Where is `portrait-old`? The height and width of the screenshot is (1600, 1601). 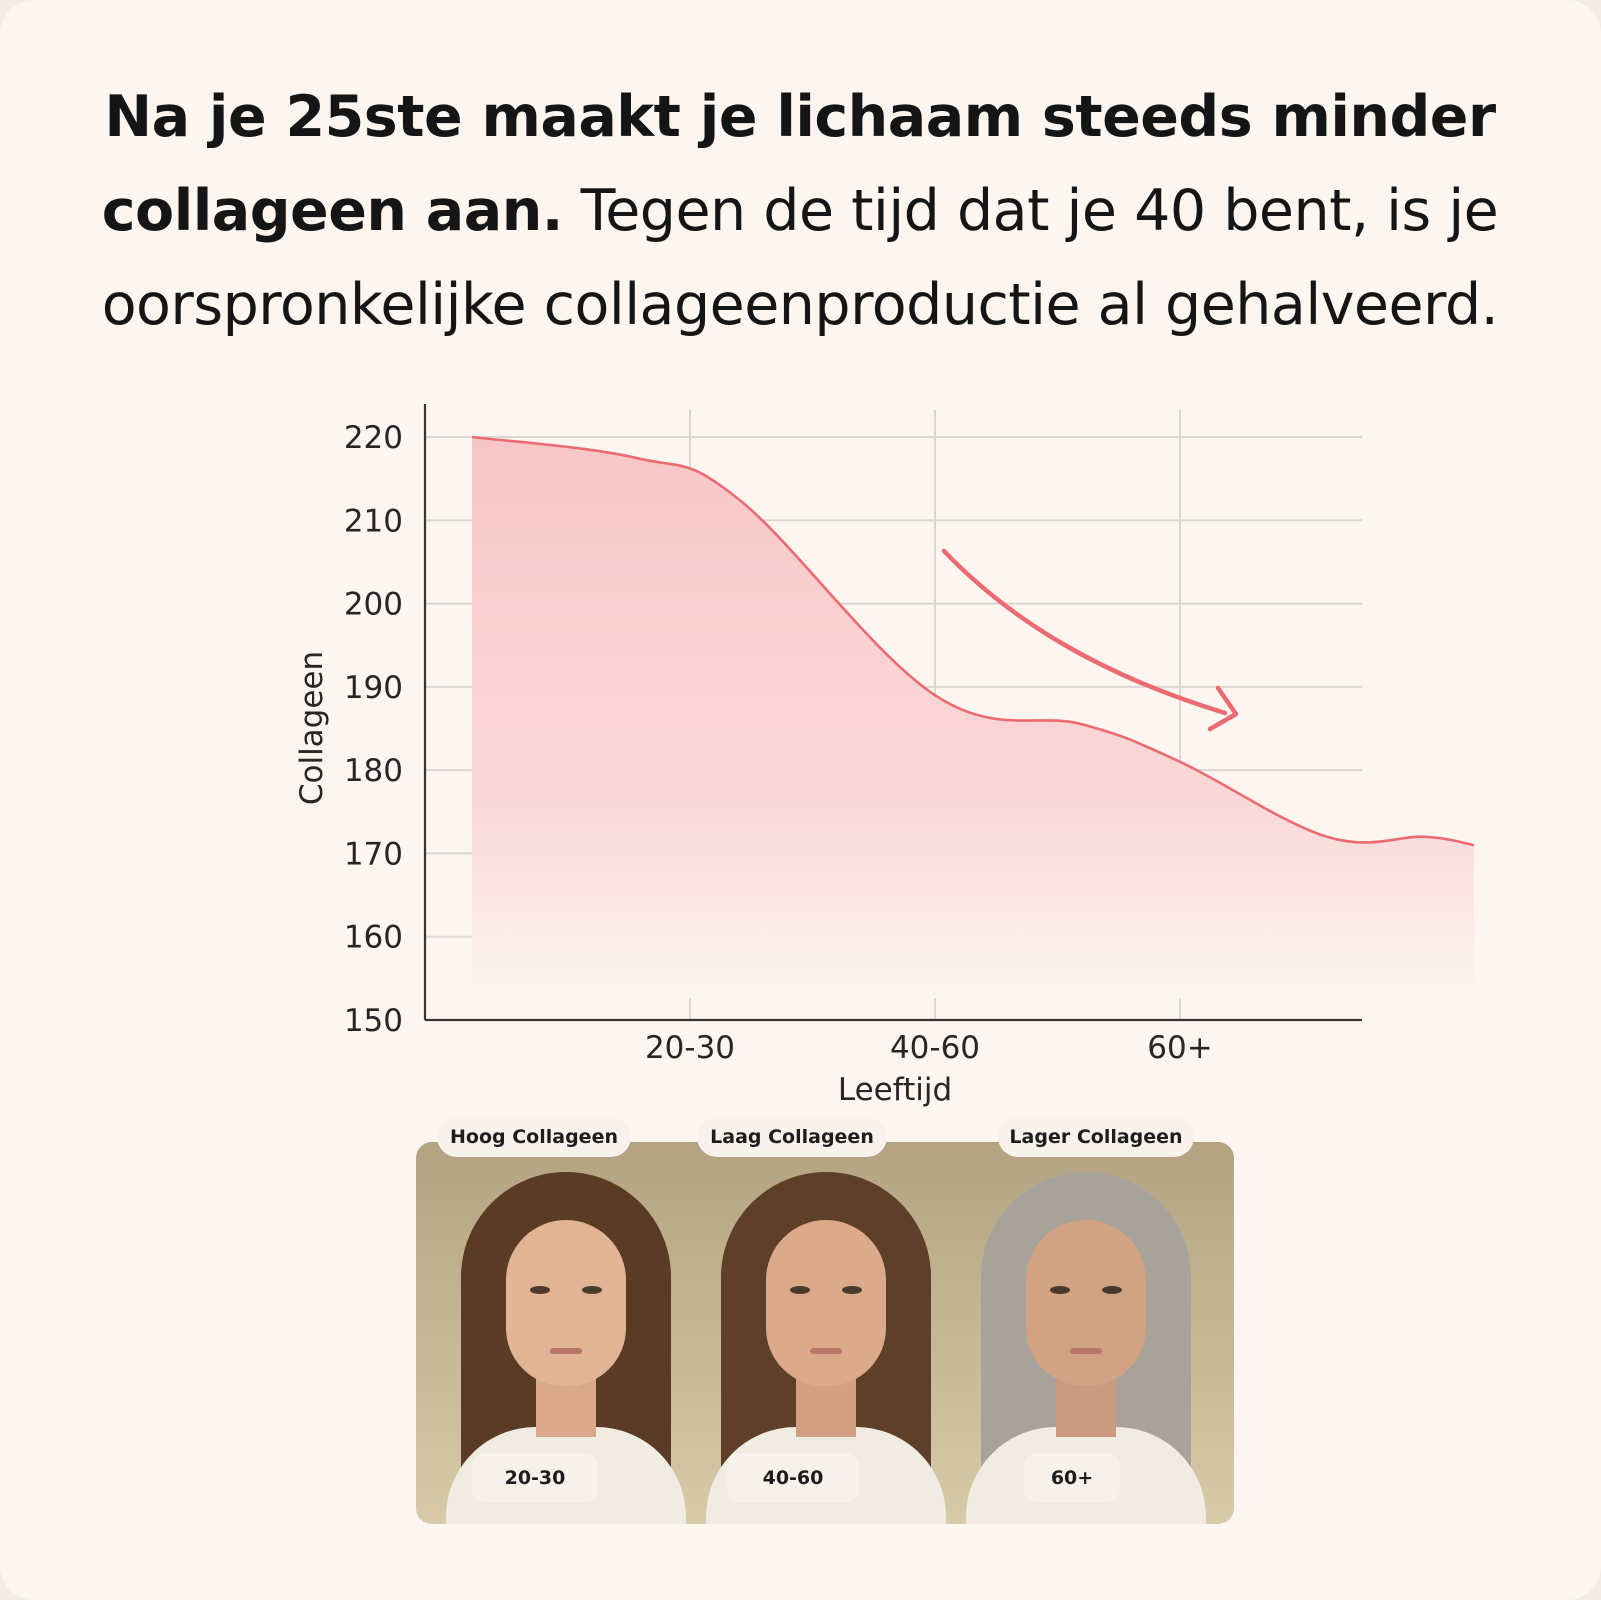
portrait-old is located at coordinates (1085, 1333).